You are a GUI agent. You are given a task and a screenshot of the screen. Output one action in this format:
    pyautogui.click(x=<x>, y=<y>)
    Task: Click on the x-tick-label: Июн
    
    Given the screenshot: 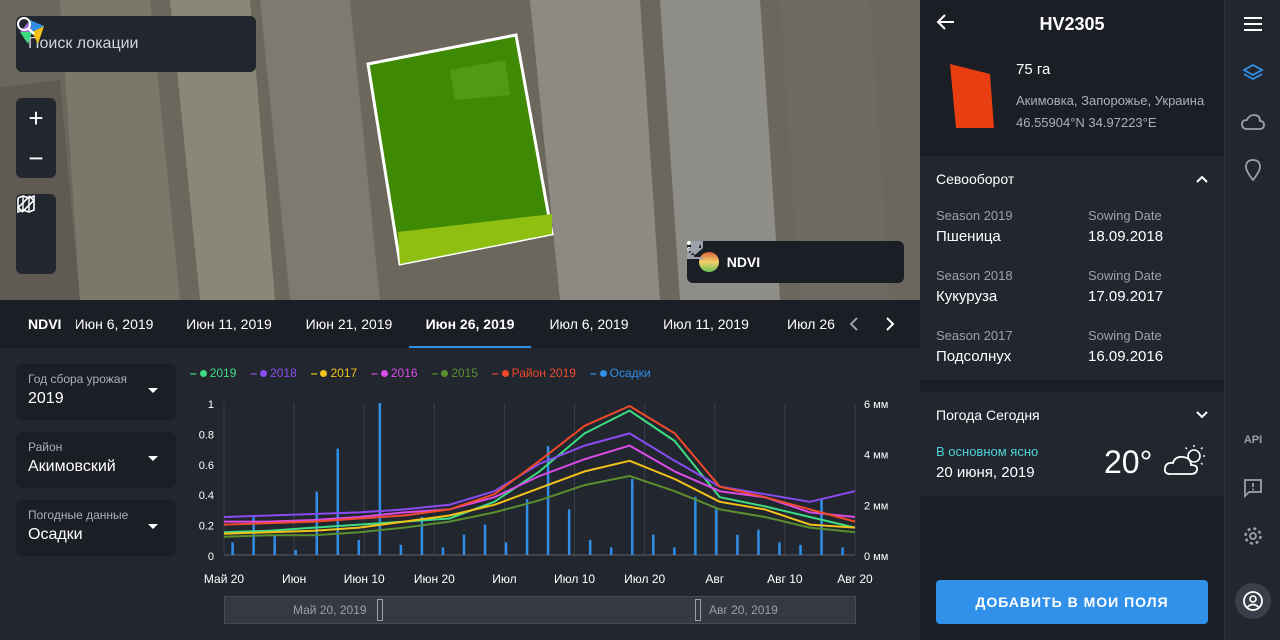 What is the action you would take?
    pyautogui.click(x=294, y=579)
    